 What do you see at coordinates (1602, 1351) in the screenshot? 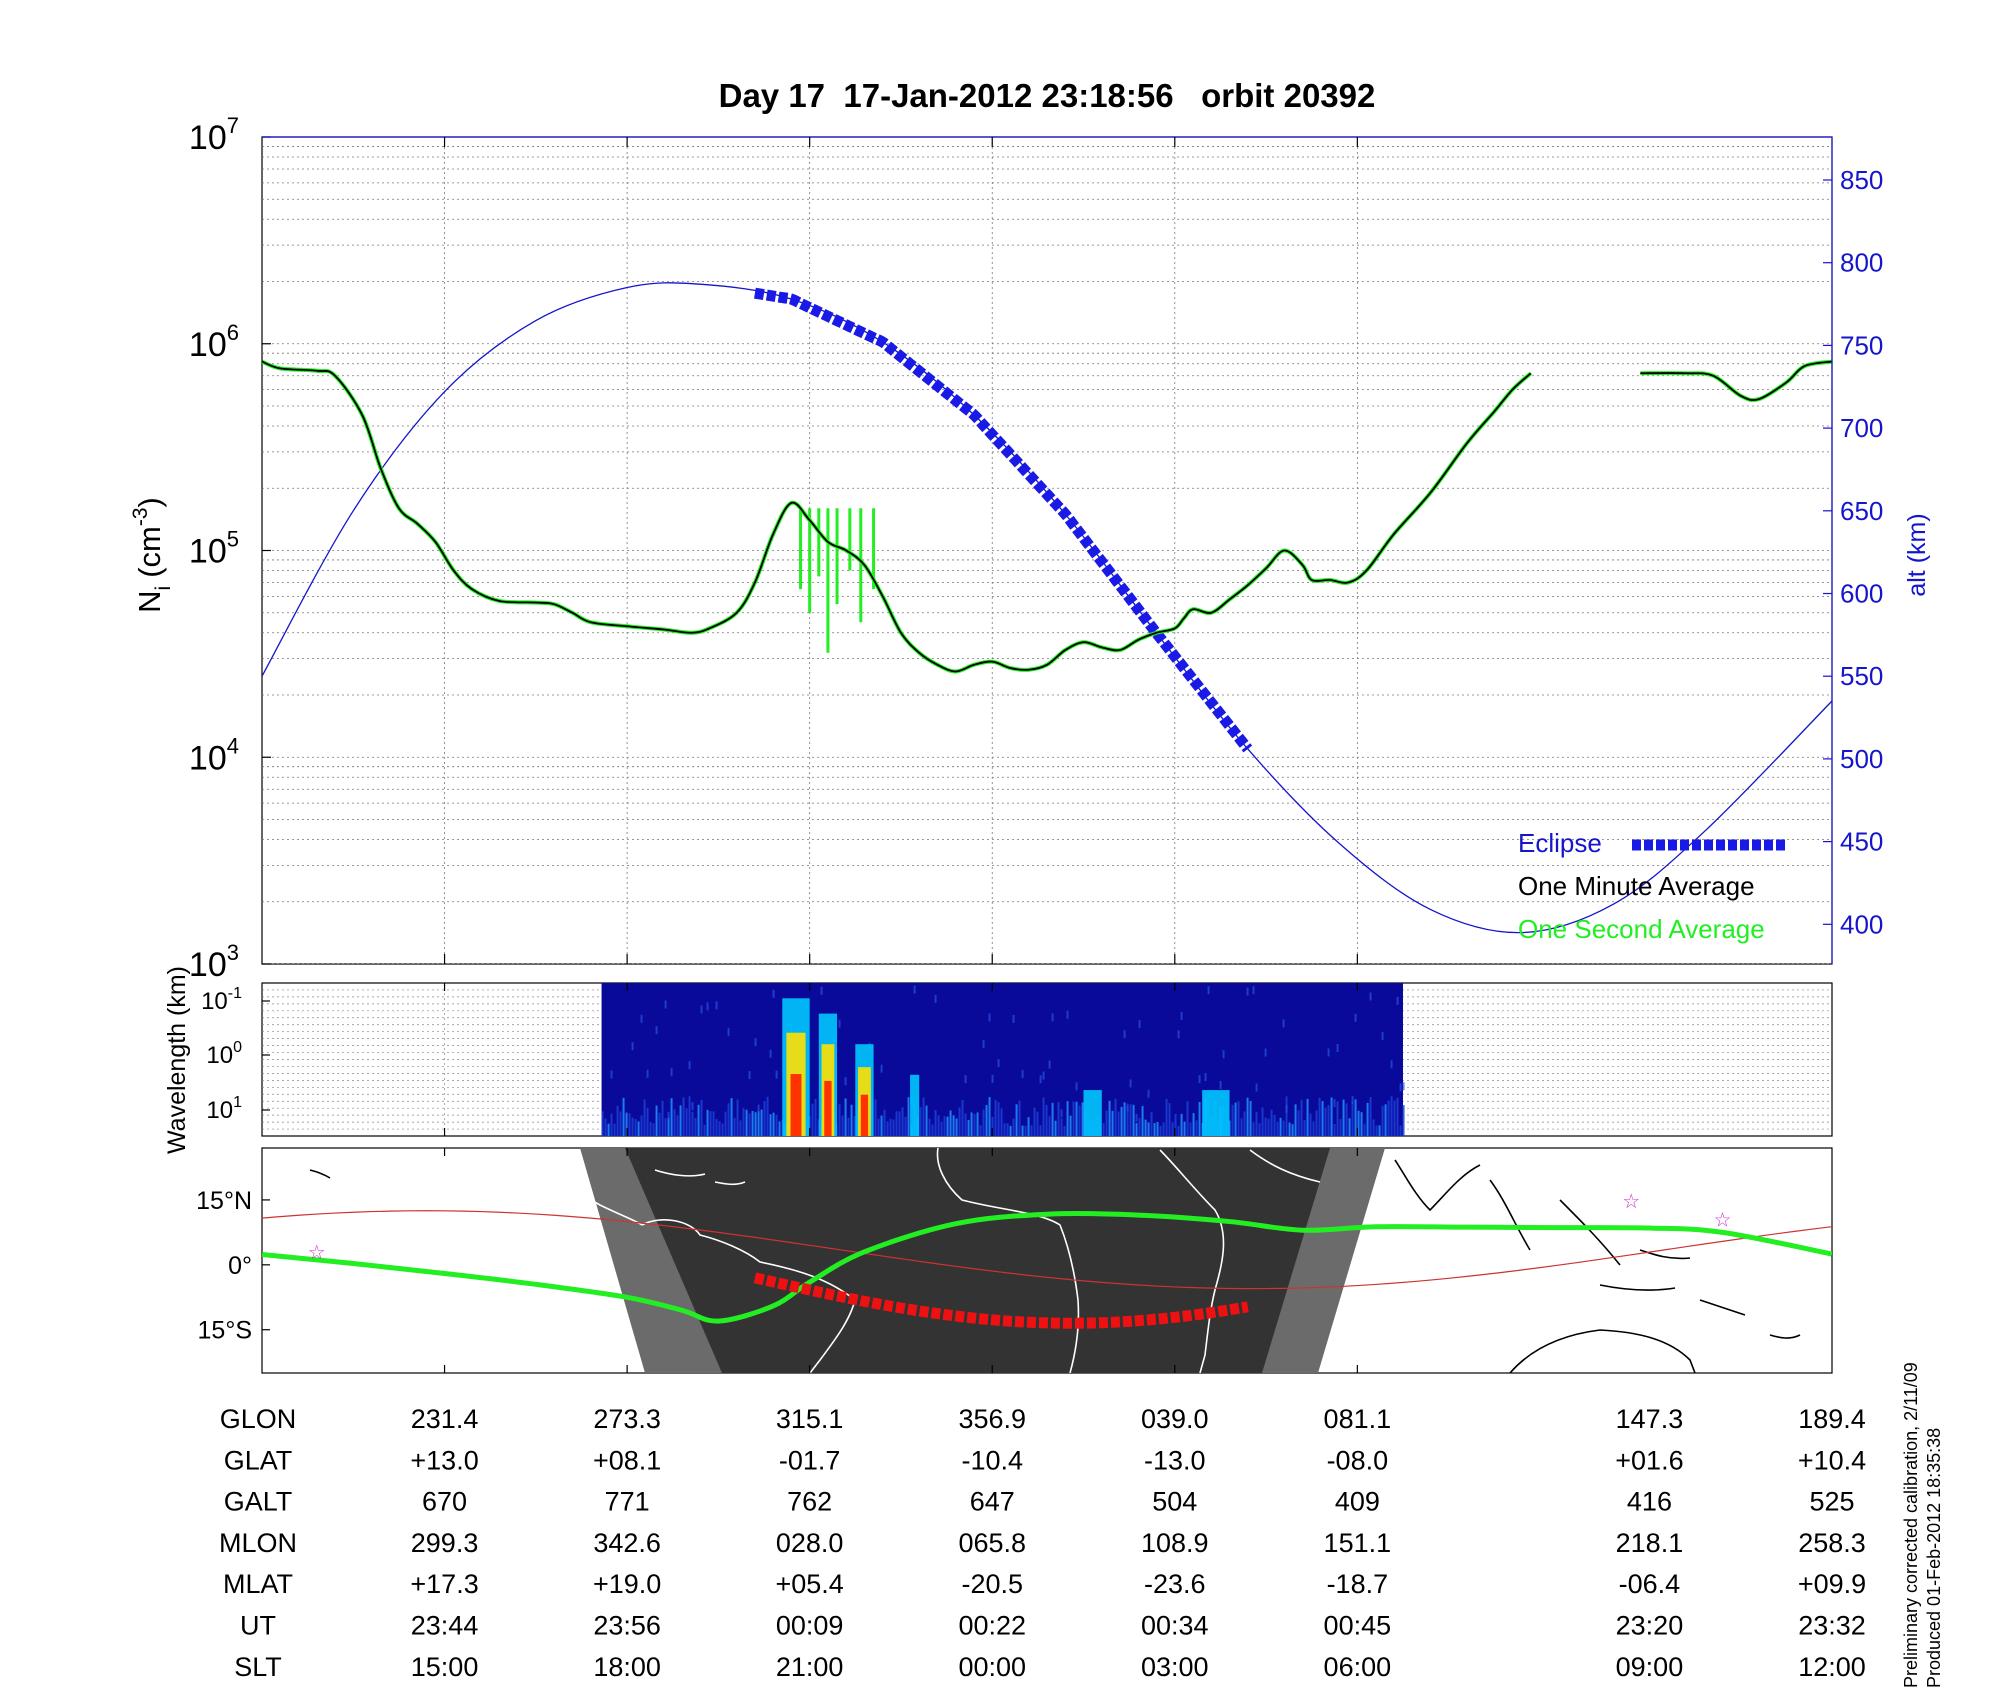
I see `coastline-australia` at bounding box center [1602, 1351].